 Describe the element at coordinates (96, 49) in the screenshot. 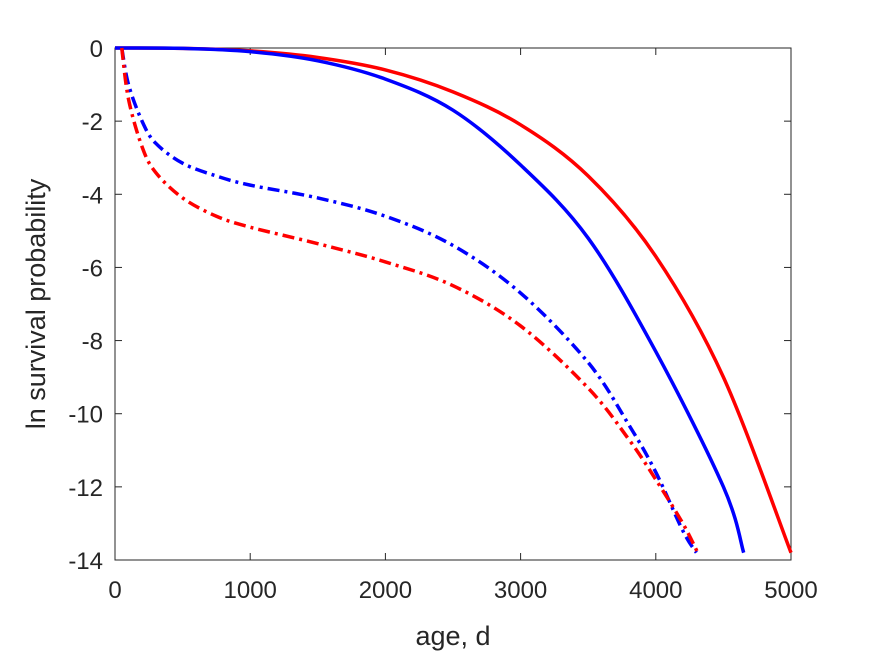

I see `y-tick-label: 0` at that location.